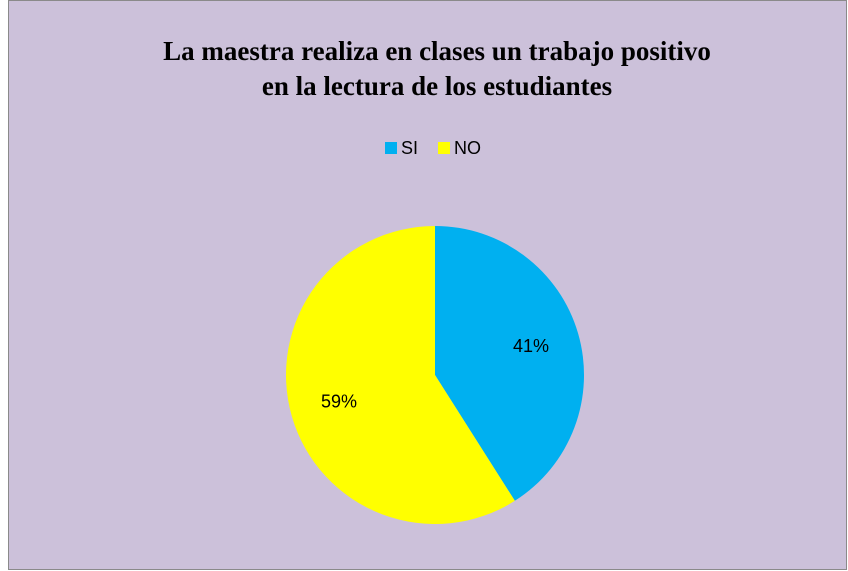 The image size is (848, 571). What do you see at coordinates (437, 86) in the screenshot?
I see `chart-title: en la lectura de los estudiantes` at bounding box center [437, 86].